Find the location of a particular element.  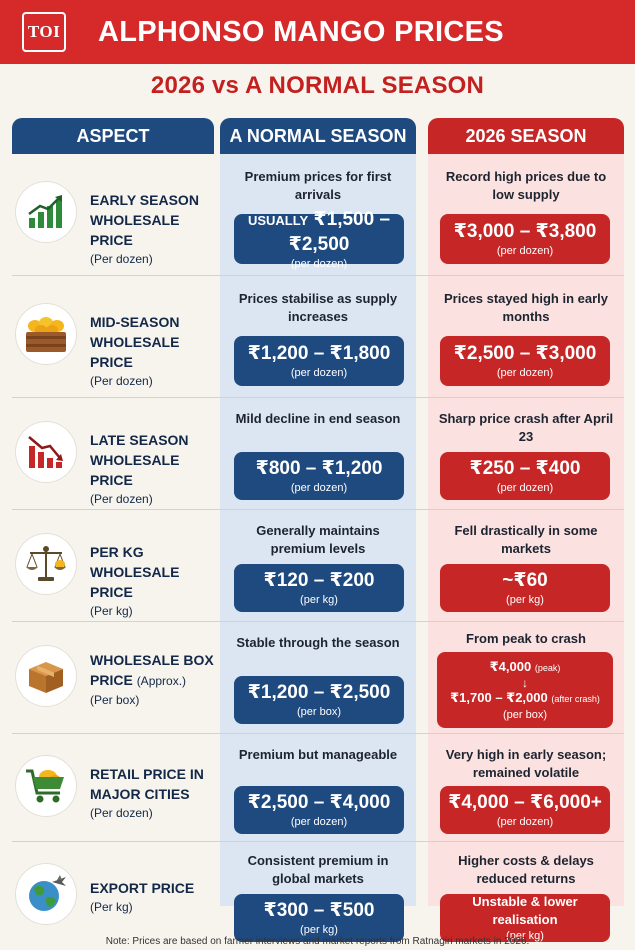

normal-price-pill: ₹120 – ₹200 (per kg) is located at coordinates (319, 588).